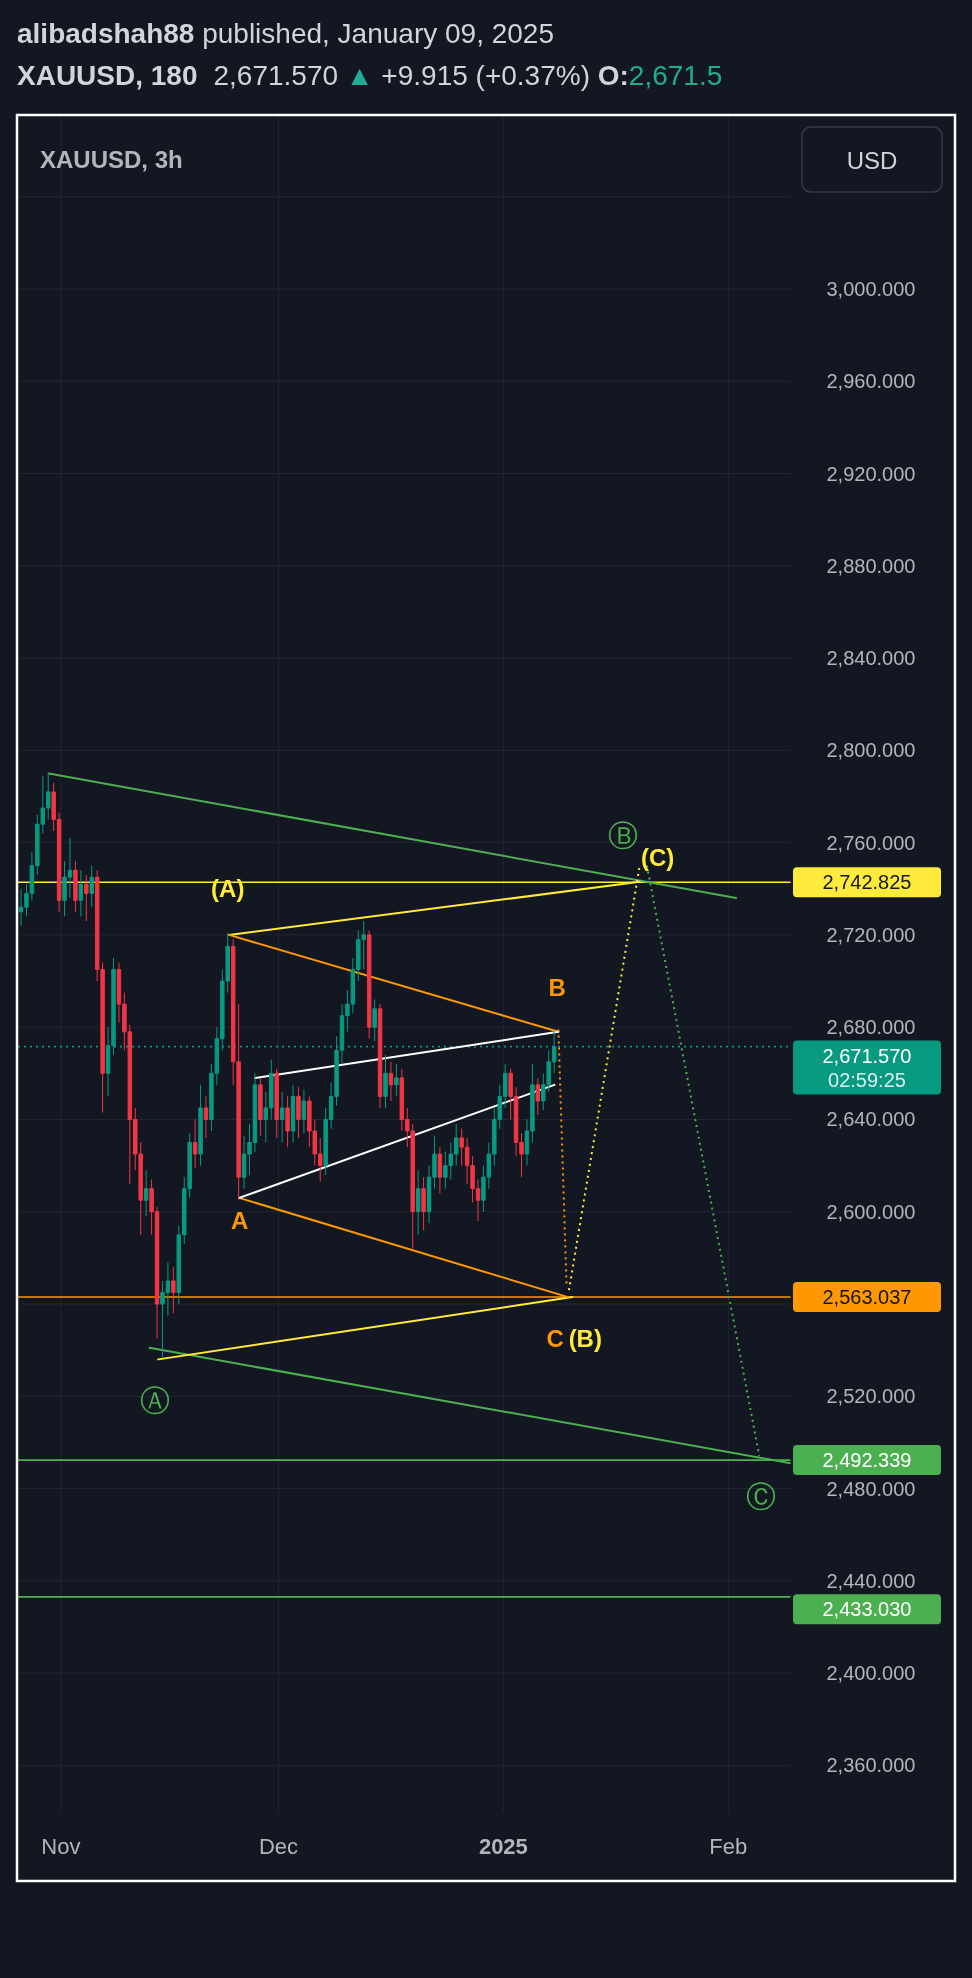  I want to click on annotation: (A), so click(228, 889).